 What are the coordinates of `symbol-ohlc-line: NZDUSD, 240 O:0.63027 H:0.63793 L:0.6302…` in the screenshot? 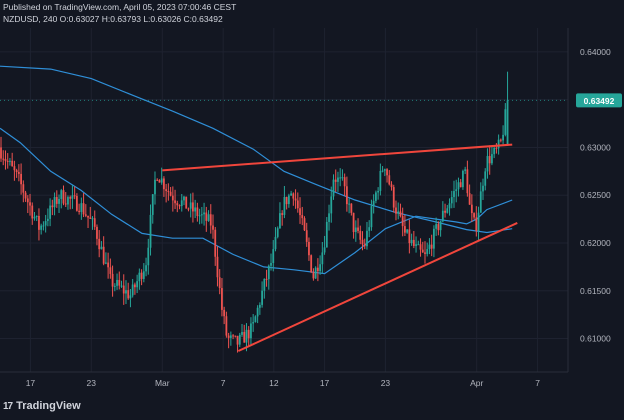 It's located at (113, 19).